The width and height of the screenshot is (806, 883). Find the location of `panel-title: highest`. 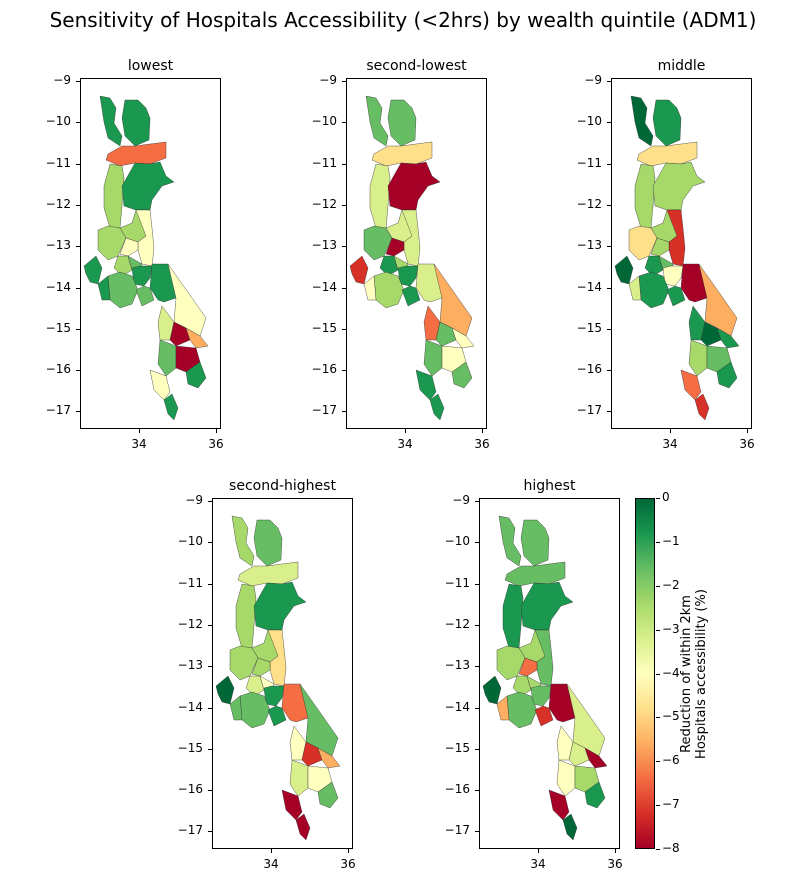

panel-title: highest is located at coordinates (549, 486).